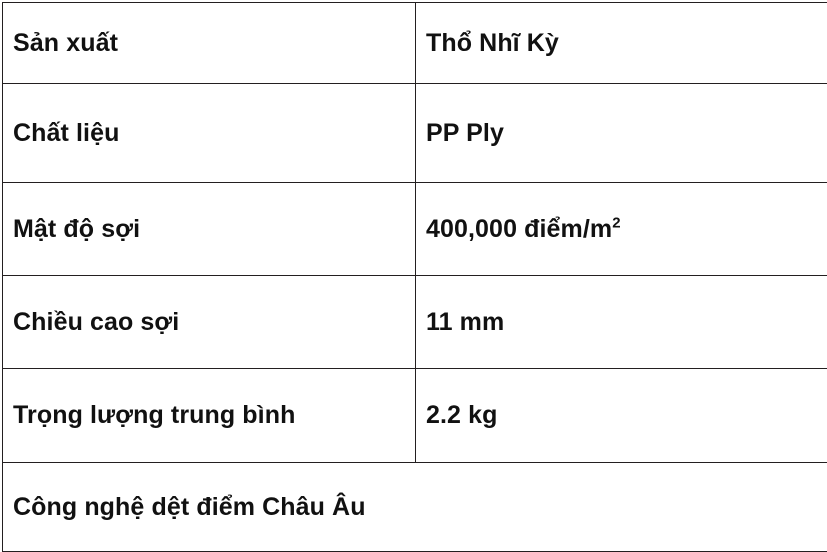  Describe the element at coordinates (621, 133) in the screenshot. I see `spec-value-cell: PP Ply` at that location.